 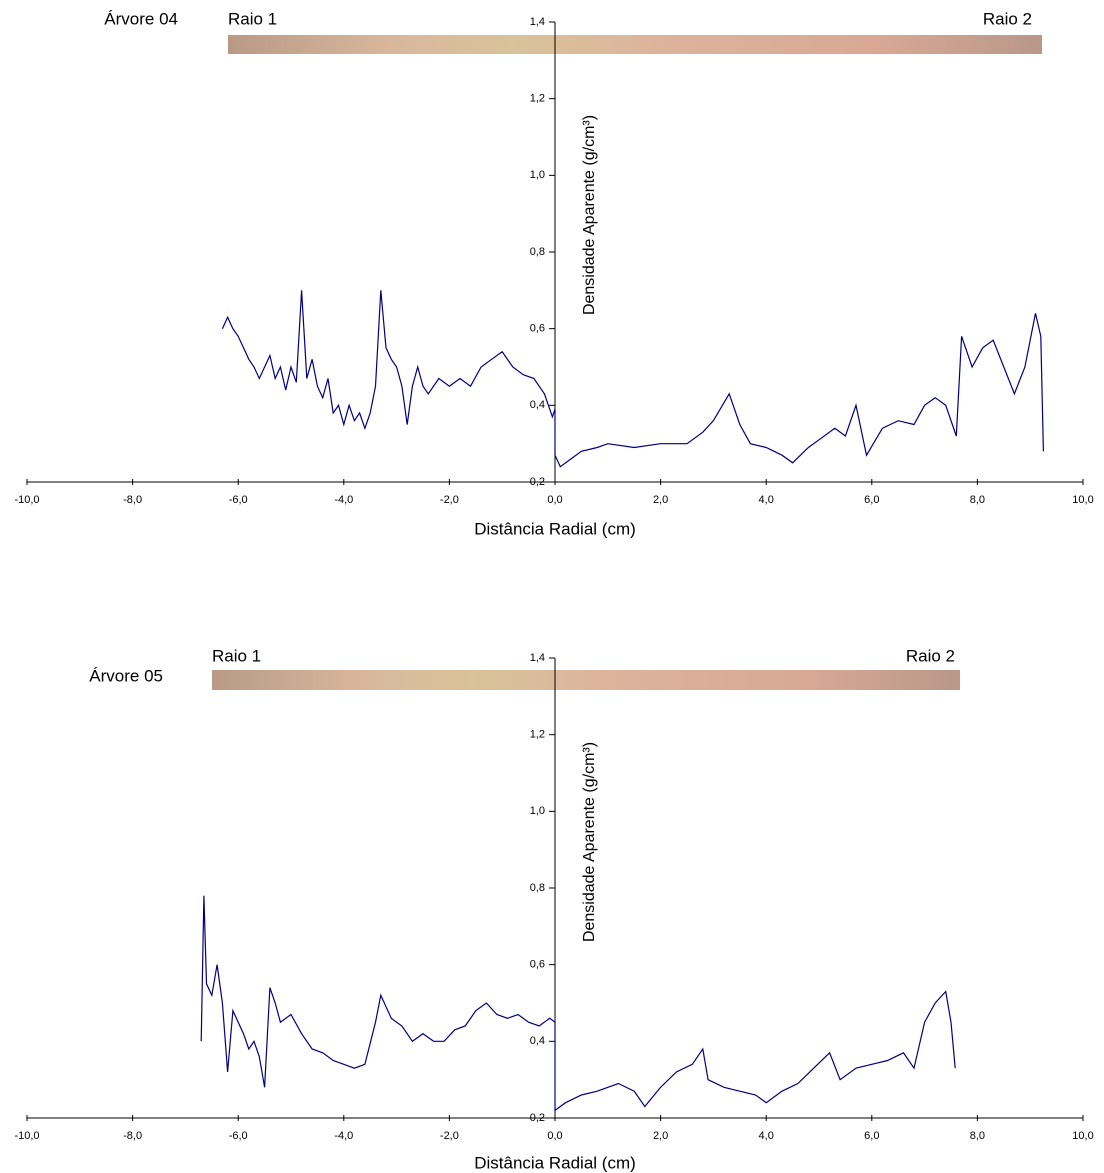 What do you see at coordinates (141, 18) in the screenshot?
I see `tree-label: Árvore 04` at bounding box center [141, 18].